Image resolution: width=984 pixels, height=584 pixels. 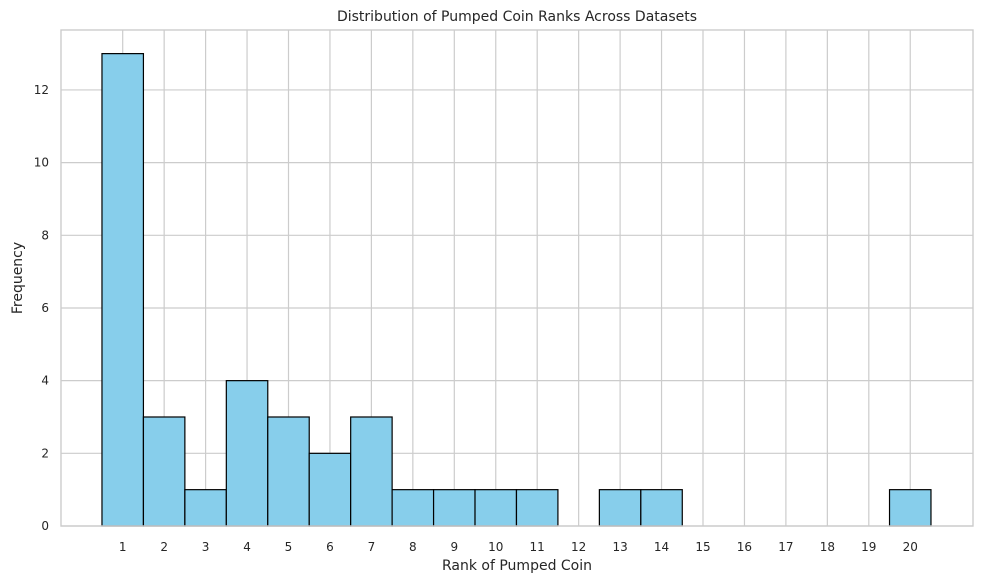 I want to click on x-tick-label: 20, so click(x=910, y=547).